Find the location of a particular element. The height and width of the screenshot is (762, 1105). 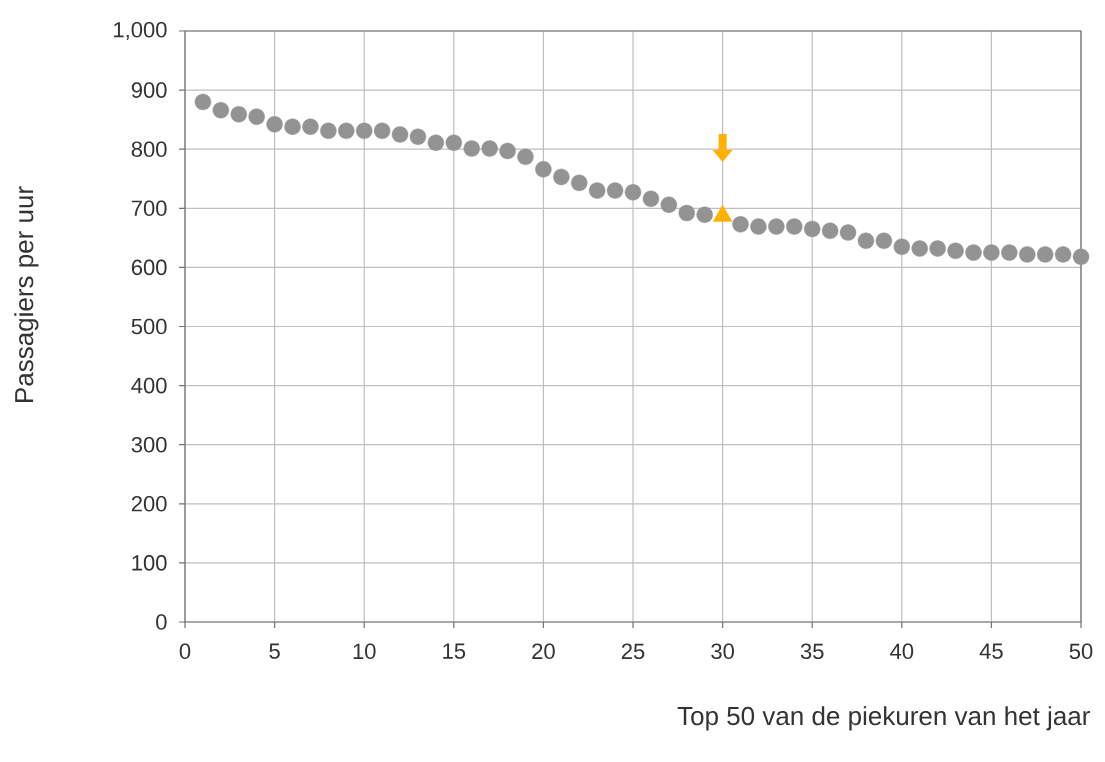

x-tick-label: 35 is located at coordinates (812, 651).